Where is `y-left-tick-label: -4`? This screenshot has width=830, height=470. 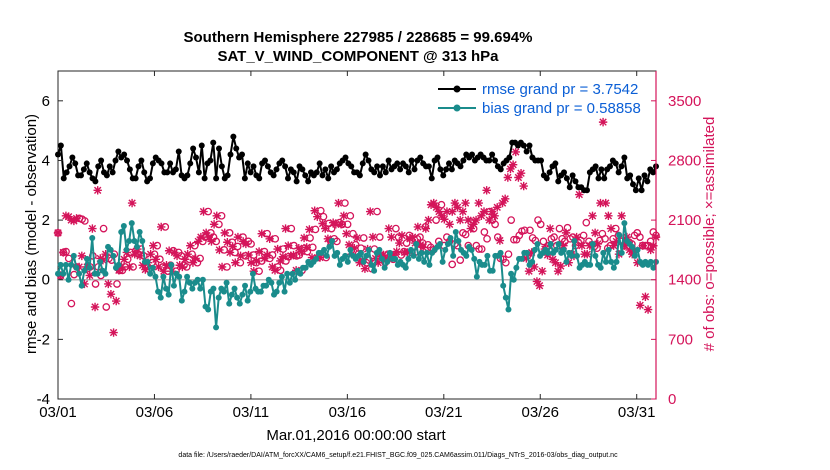
y-left-tick-label: -4 is located at coordinates (43, 399).